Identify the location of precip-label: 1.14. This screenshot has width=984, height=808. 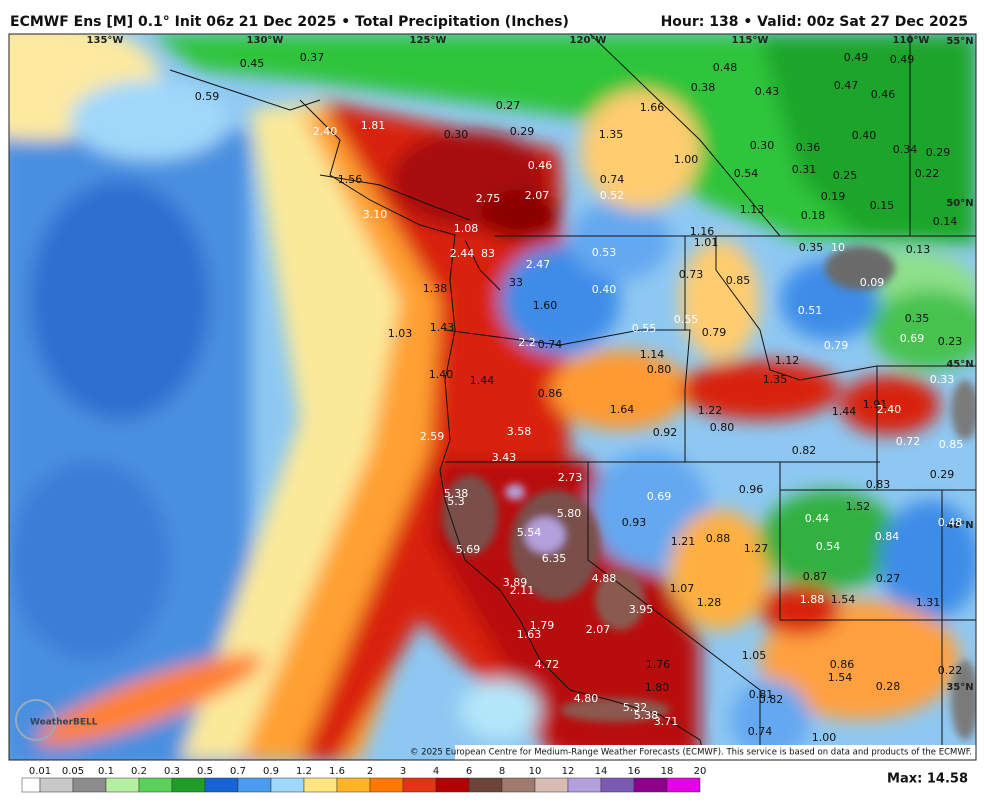
(652, 354).